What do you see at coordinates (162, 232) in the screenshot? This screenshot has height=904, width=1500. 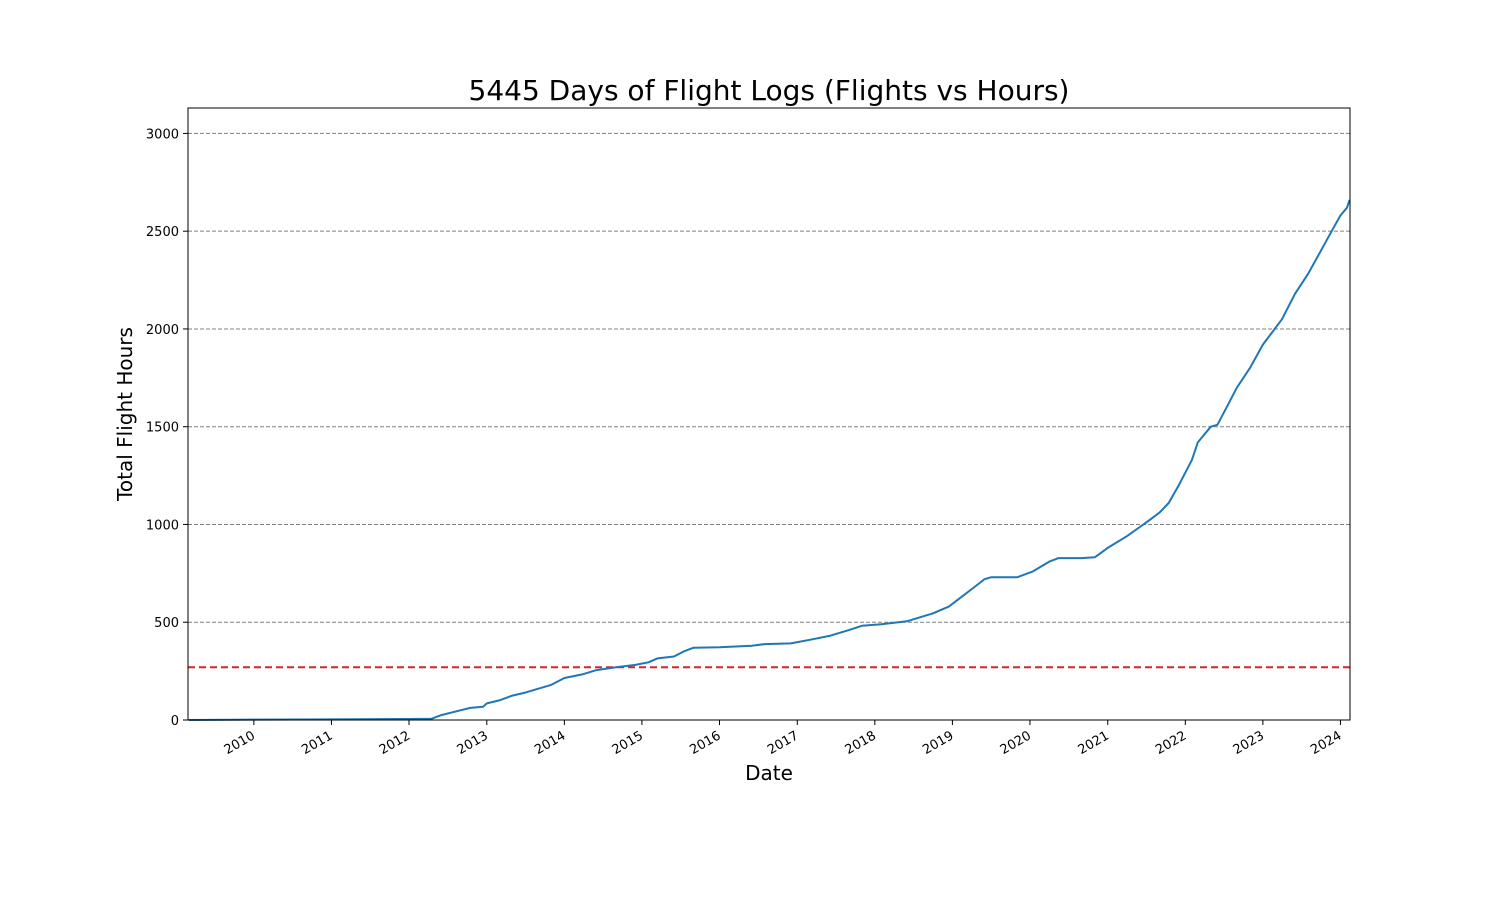 I see `y-tick-label: 2500` at bounding box center [162, 232].